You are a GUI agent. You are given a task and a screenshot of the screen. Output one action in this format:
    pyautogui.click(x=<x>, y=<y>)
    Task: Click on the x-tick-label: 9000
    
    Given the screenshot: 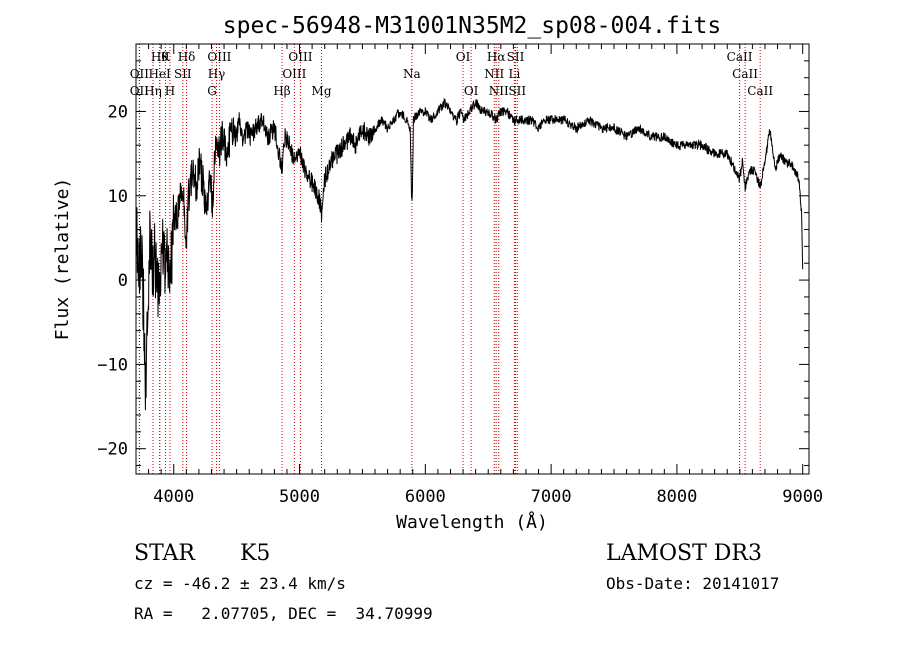 What is the action you would take?
    pyautogui.click(x=802, y=497)
    